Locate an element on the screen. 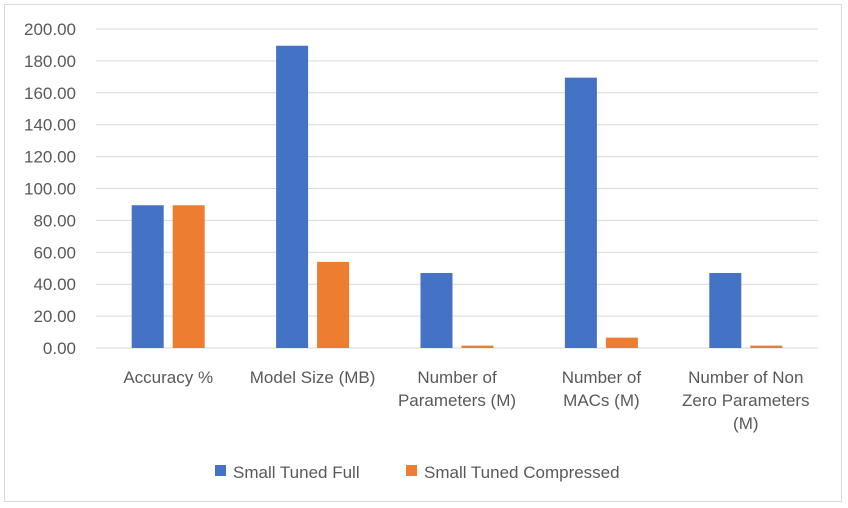 This screenshot has height=508, width=848. y-tick-label: 40.00 is located at coordinates (54, 284).